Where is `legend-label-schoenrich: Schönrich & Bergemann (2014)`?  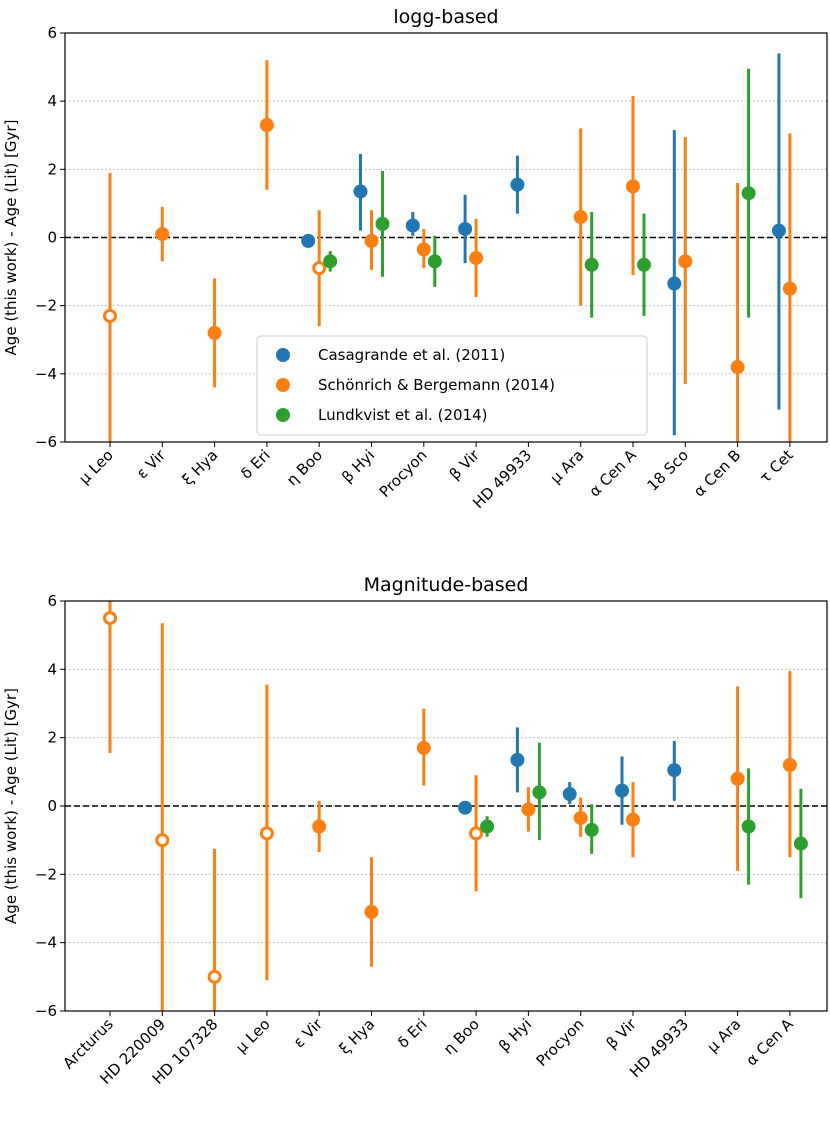
legend-label-schoenrich: Schönrich & Bergemann (2014) is located at coordinates (436, 385).